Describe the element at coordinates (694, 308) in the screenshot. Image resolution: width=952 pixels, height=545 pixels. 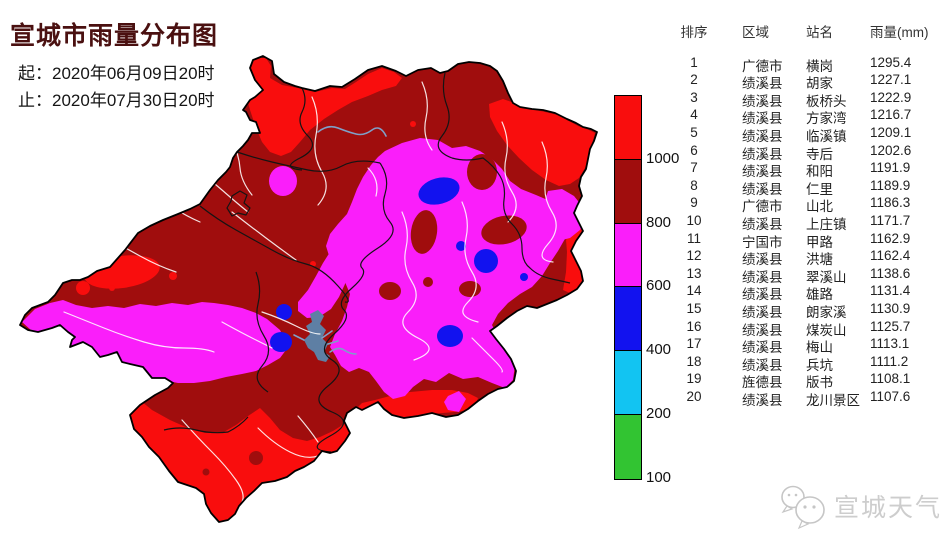
I see `cell-rank: 15` at that location.